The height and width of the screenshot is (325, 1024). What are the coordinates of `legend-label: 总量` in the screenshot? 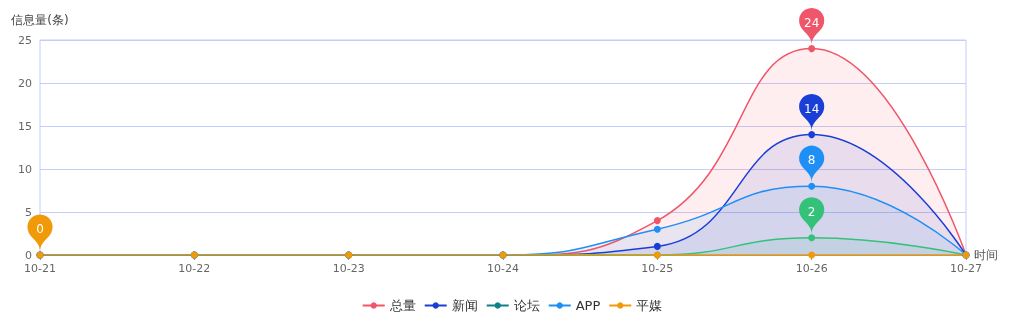 It's located at (402, 305).